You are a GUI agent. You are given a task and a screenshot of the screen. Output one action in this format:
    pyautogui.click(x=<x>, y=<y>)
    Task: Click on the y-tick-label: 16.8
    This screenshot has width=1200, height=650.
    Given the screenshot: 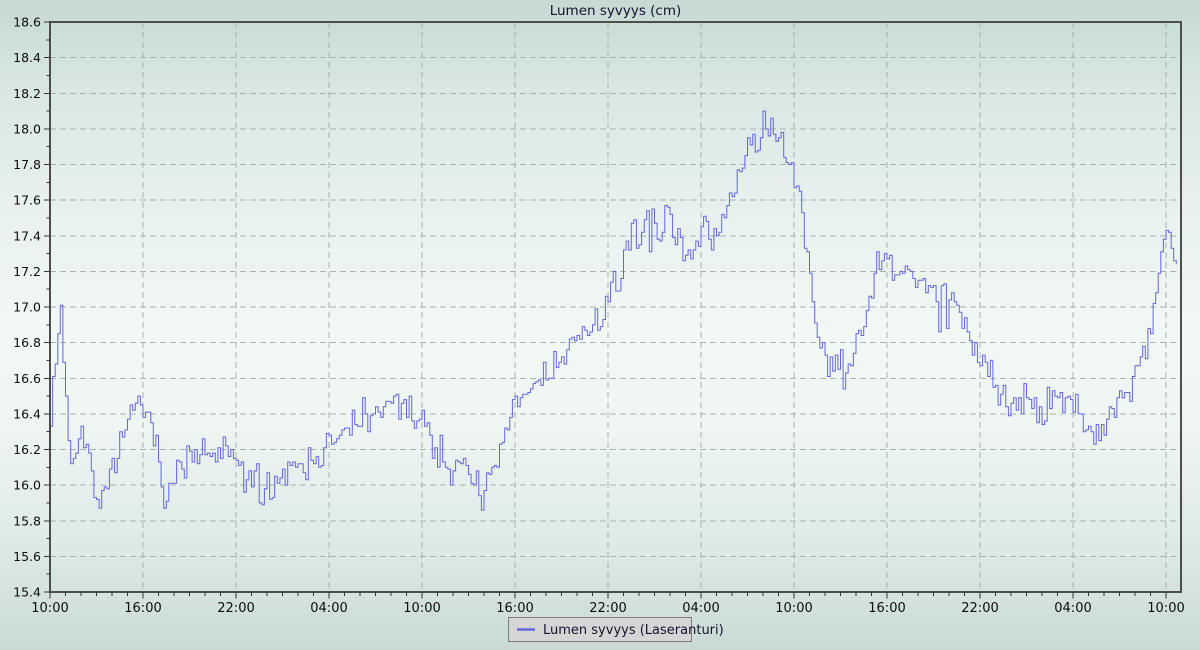 What is the action you would take?
    pyautogui.click(x=27, y=342)
    